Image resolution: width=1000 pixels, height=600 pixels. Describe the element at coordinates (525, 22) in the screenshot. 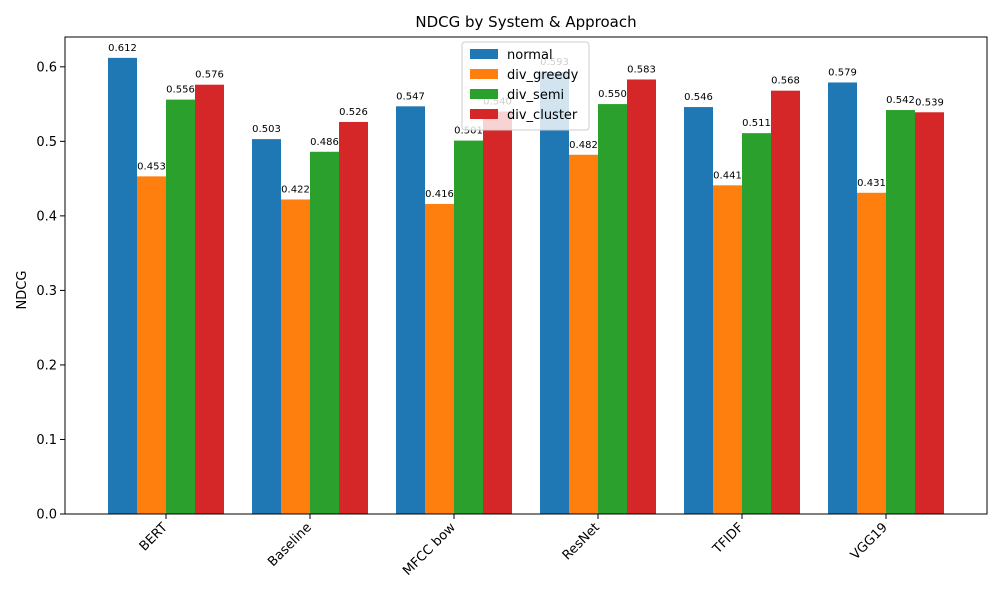

I see `chart-title: NDCG by System & Approach` at that location.